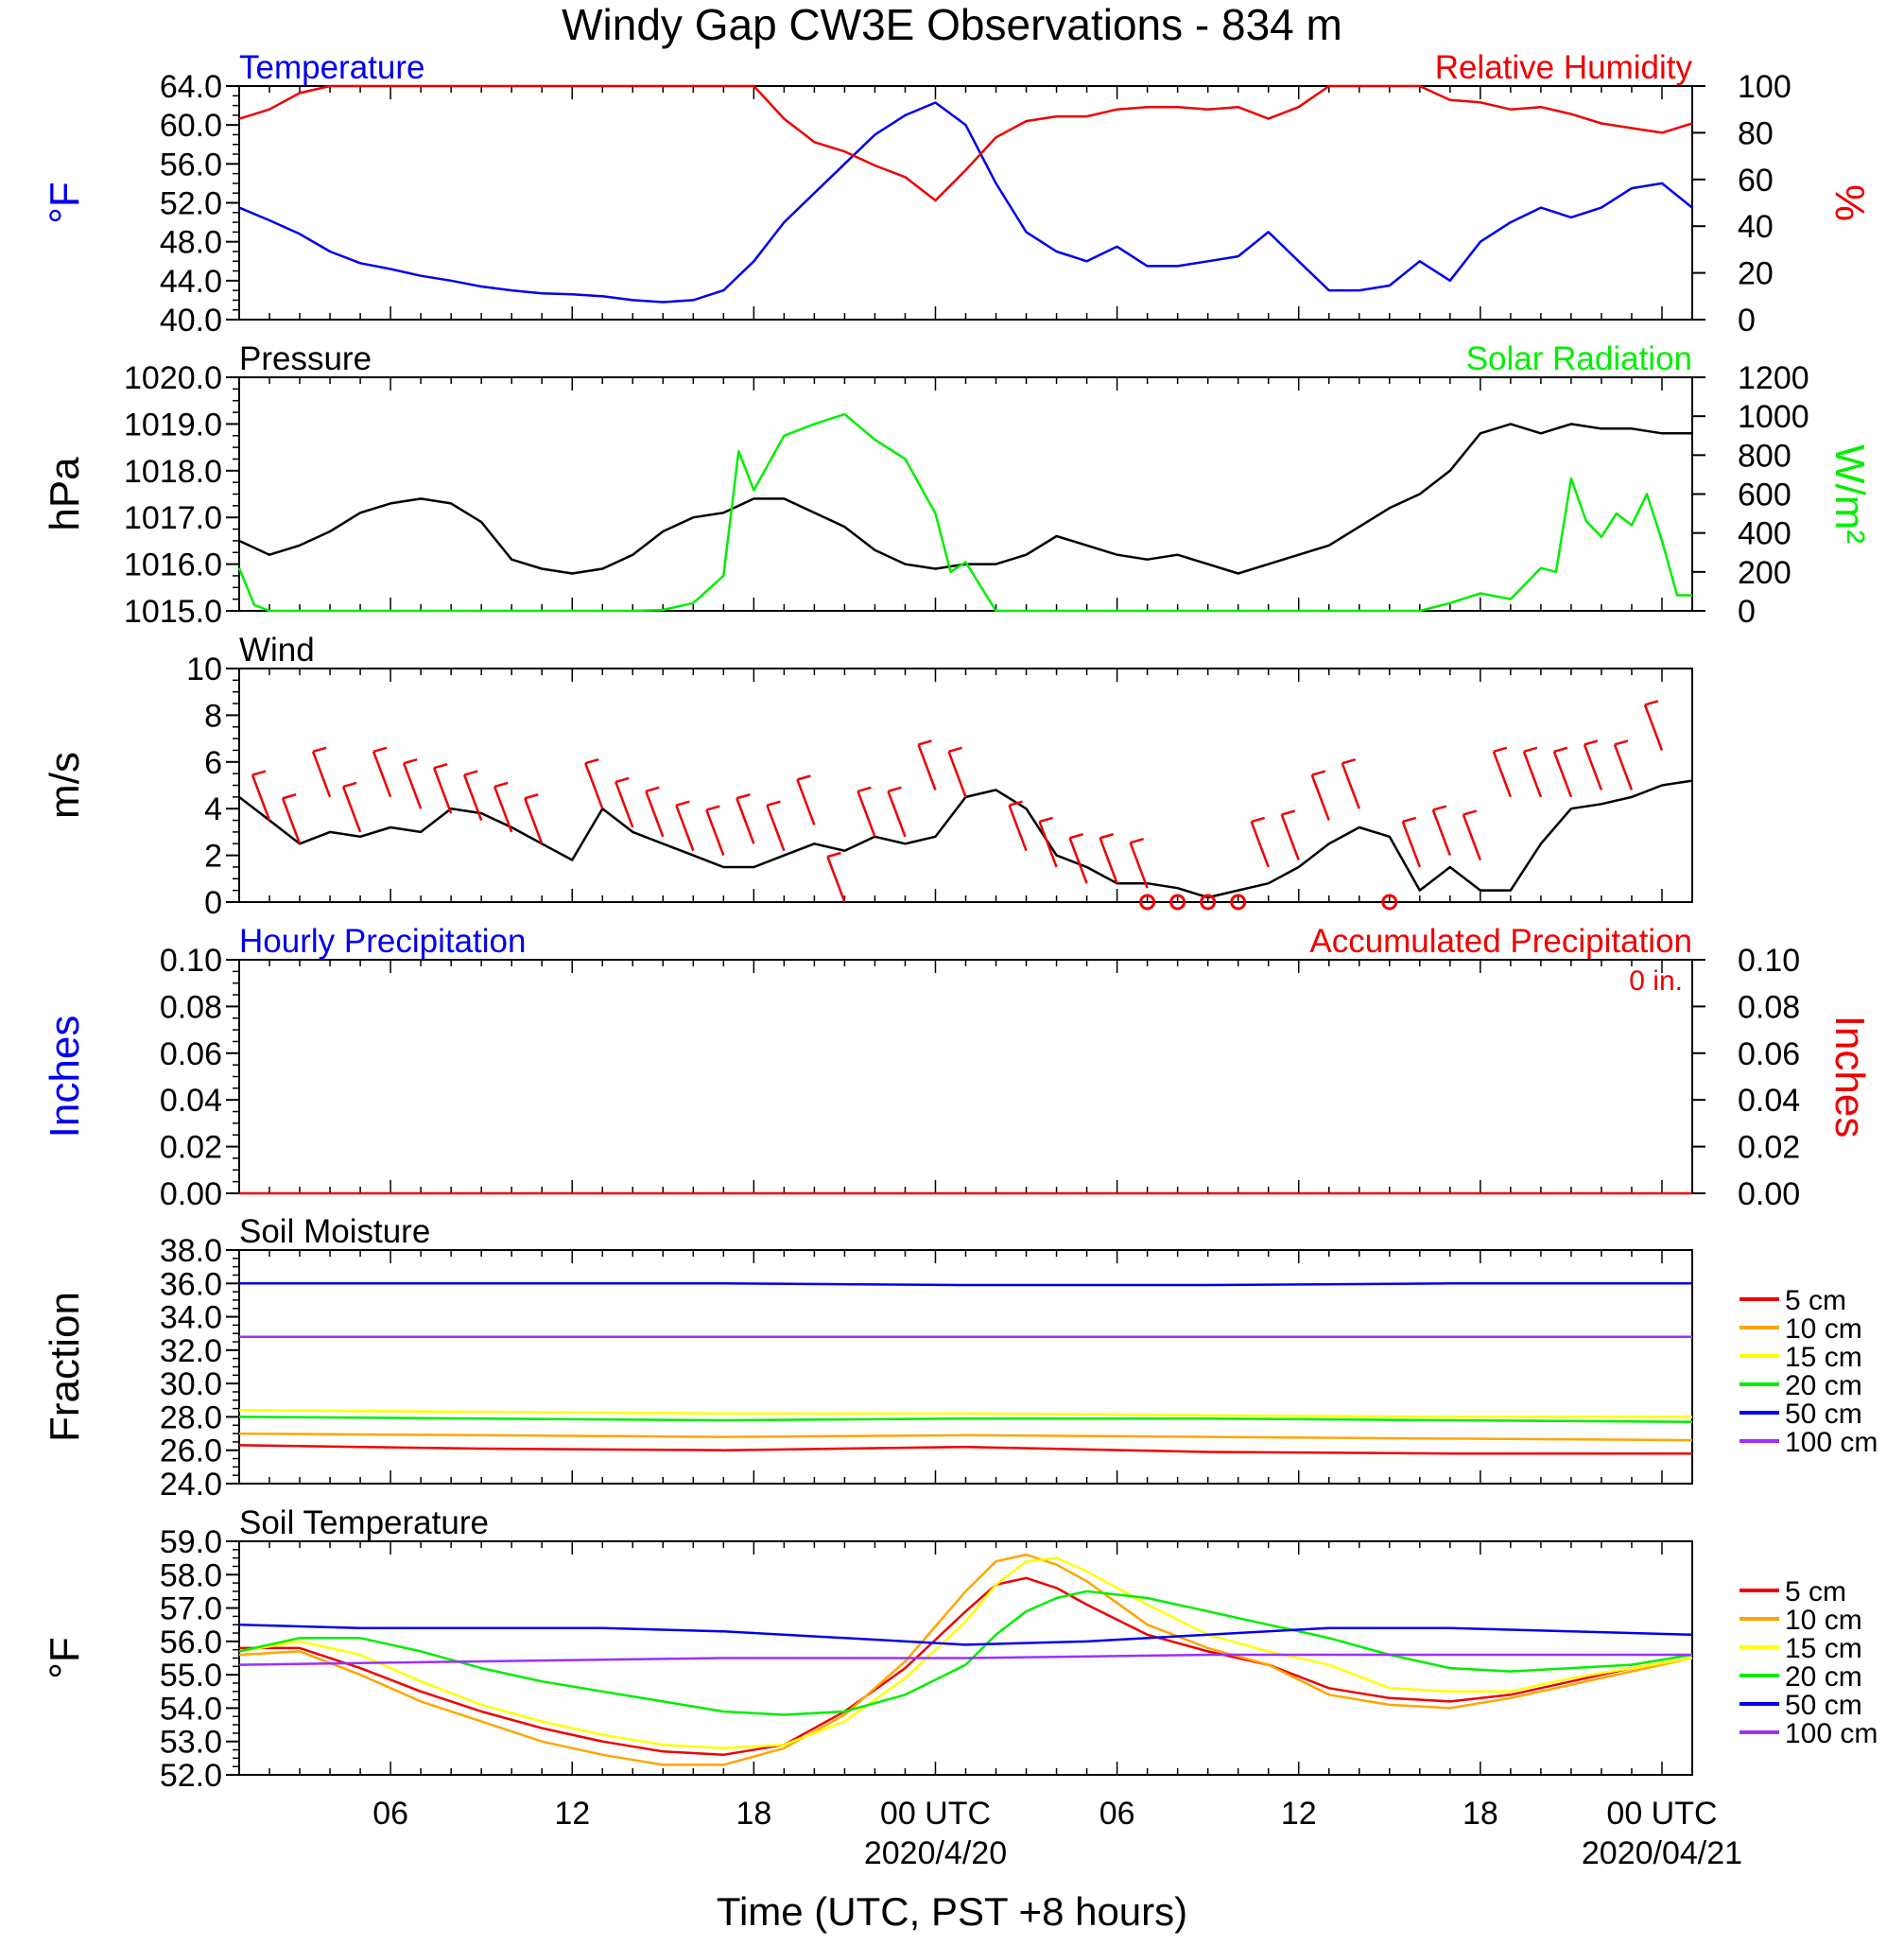 Image resolution: width=1904 pixels, height=1946 pixels. I want to click on panel-title-left: Soil Temperature, so click(364, 1523).